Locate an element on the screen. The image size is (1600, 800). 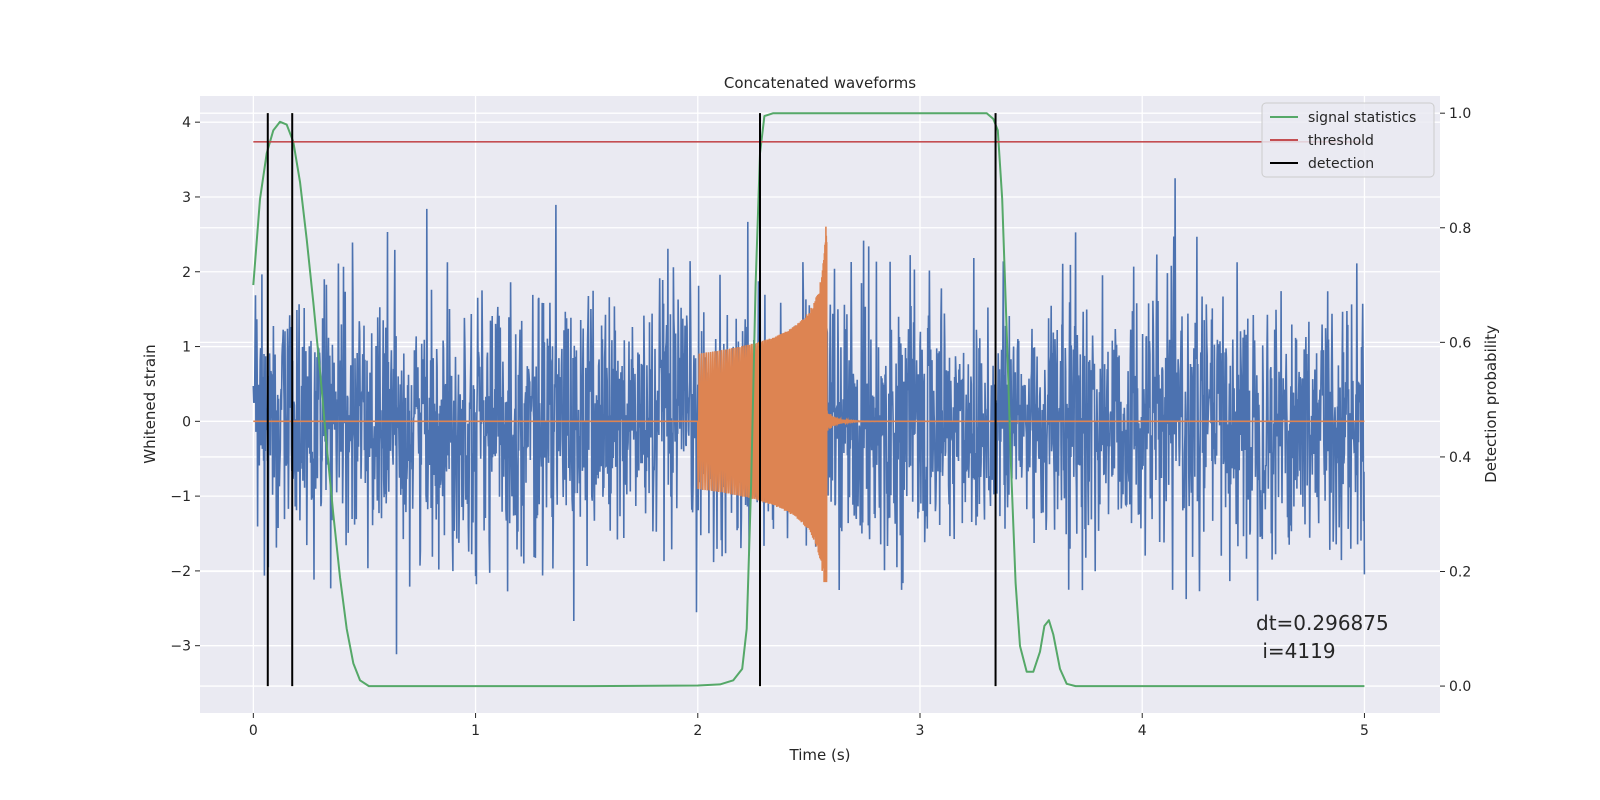
y-tick-label: −3 is located at coordinates (180, 647).